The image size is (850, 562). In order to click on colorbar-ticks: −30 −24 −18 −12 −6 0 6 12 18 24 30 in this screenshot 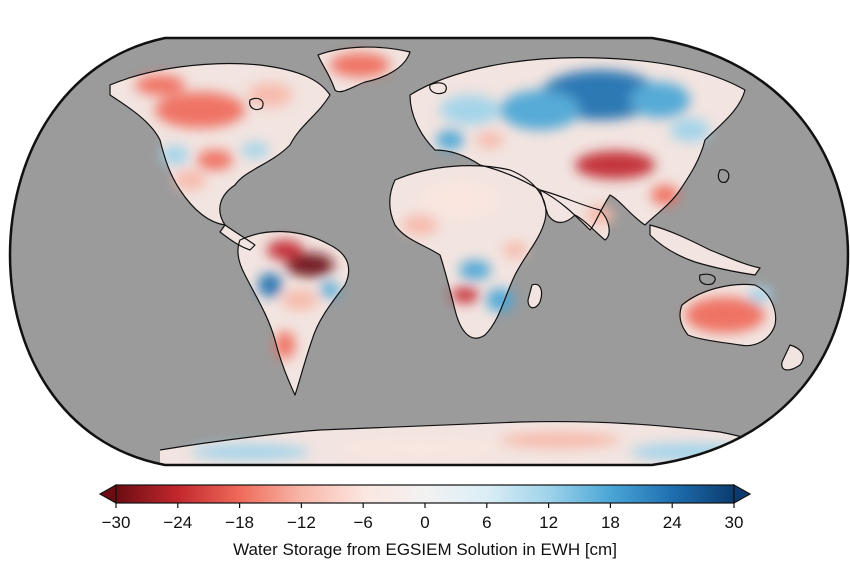, I will do `click(423, 517)`.